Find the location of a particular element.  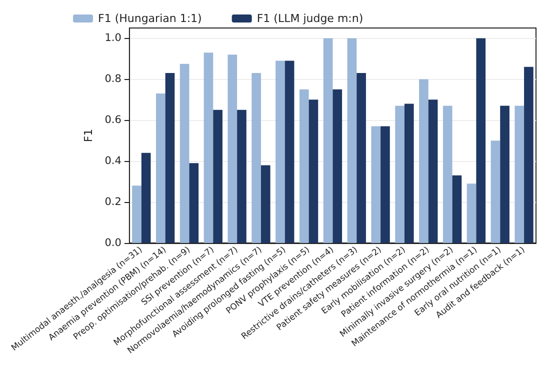

y-tick-label: 0.8 is located at coordinates (113, 79).